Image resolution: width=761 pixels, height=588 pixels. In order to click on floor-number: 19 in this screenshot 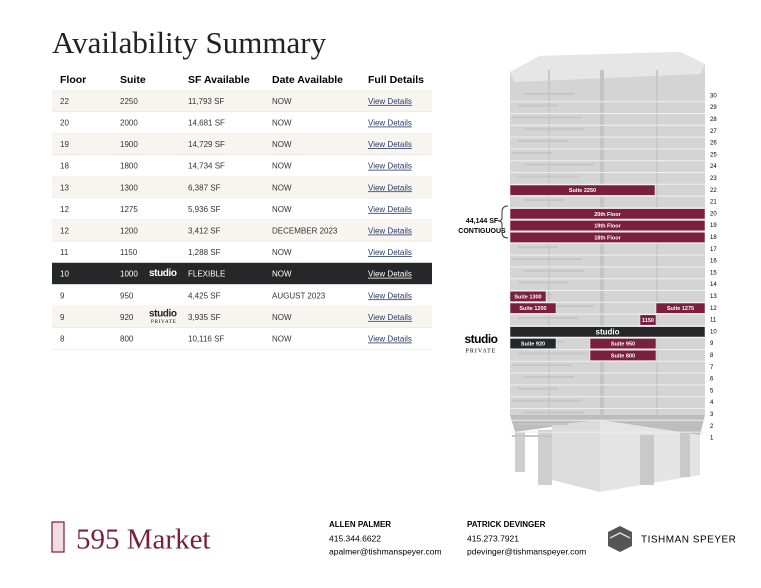, I will do `click(713, 226)`.